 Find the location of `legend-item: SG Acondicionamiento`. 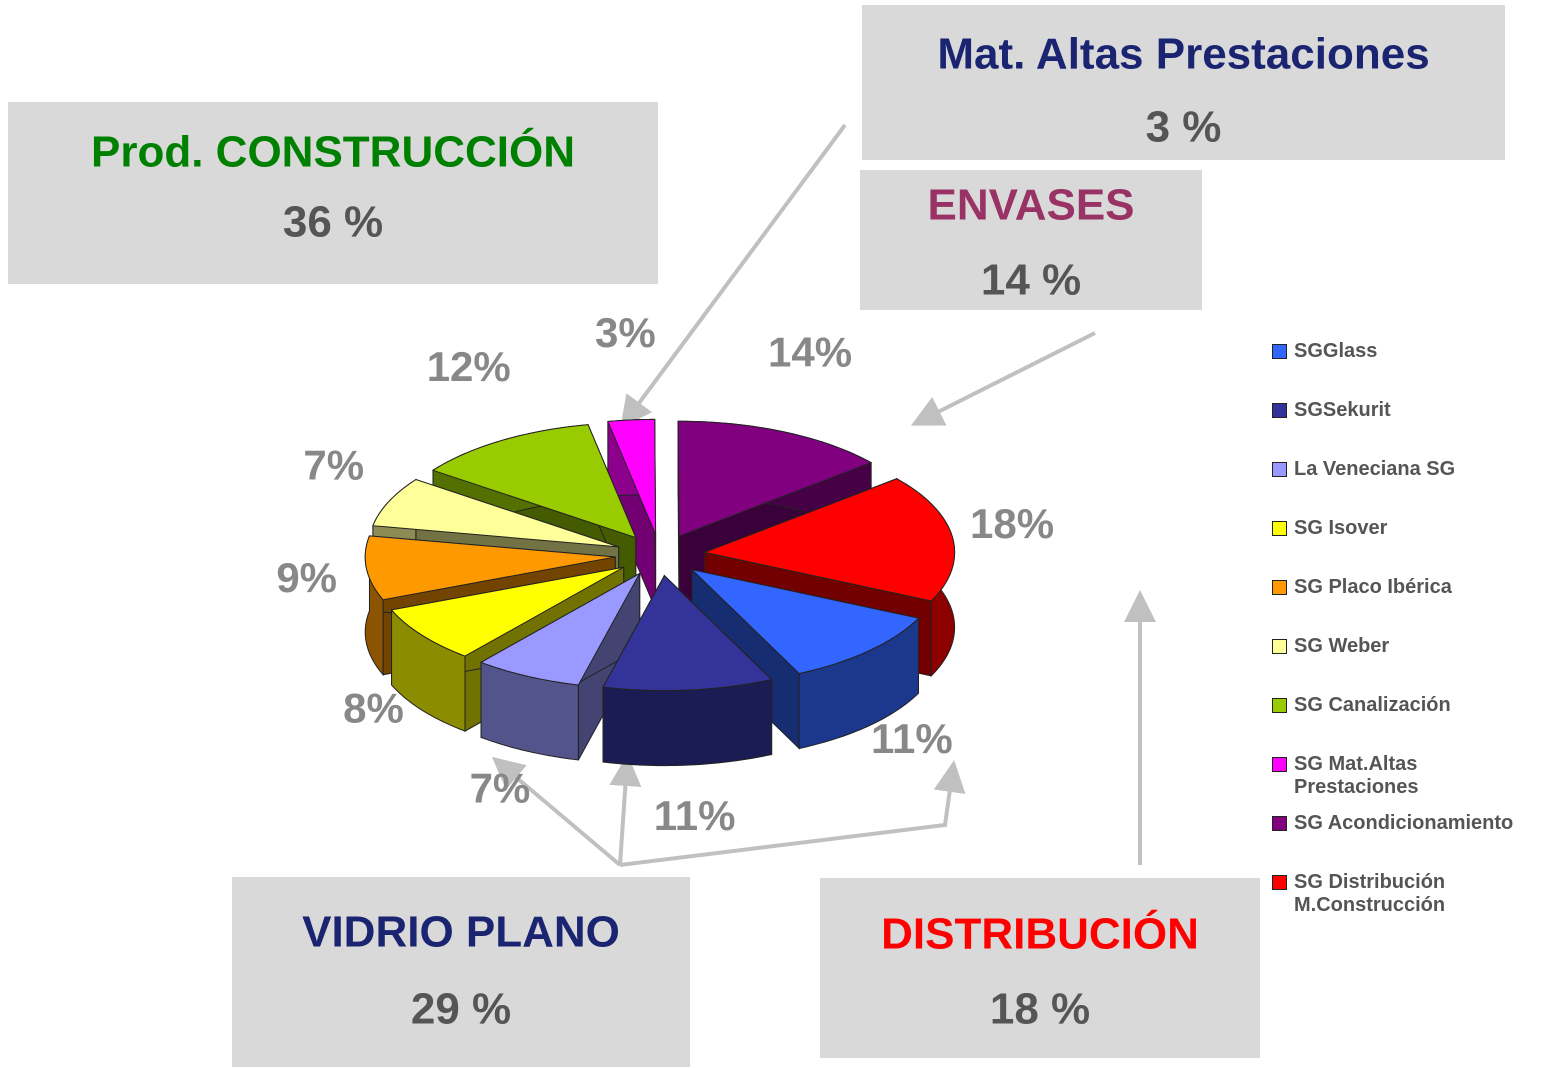

legend-item: SG Acondicionamiento is located at coordinates (1397, 841).